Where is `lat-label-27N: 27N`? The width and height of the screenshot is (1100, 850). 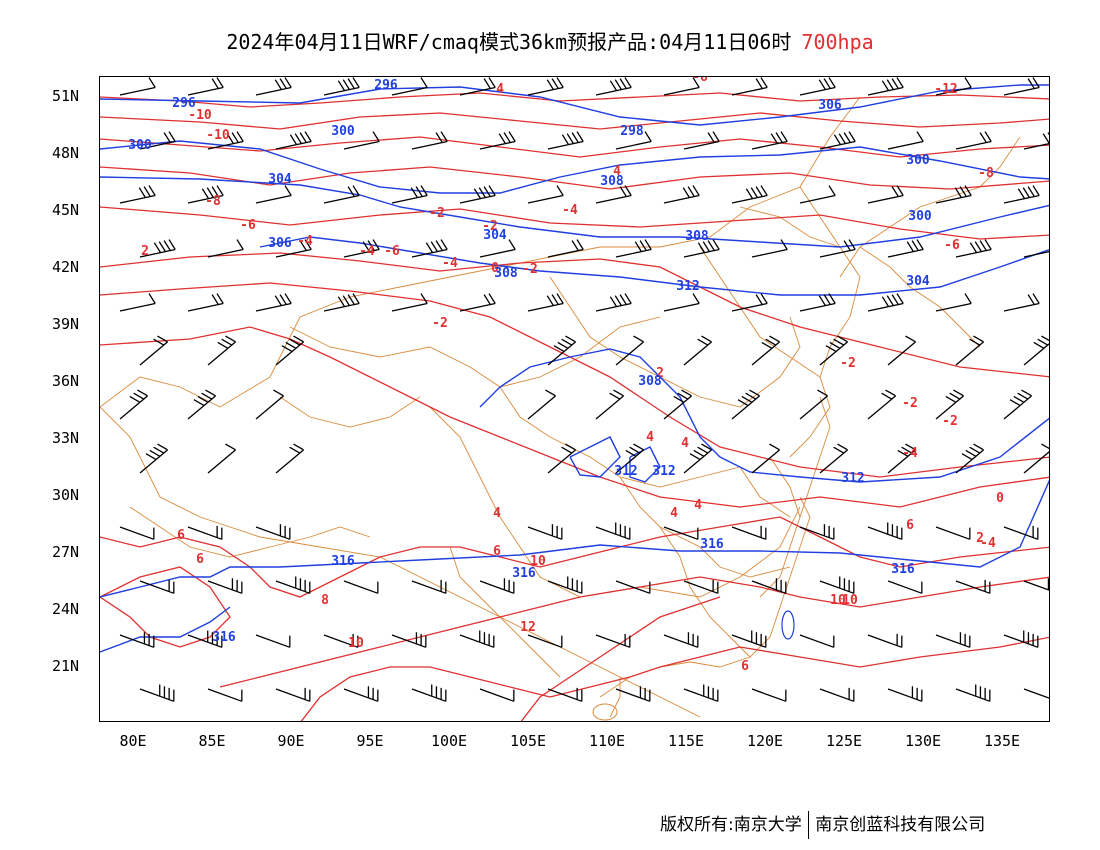
lat-label-27N: 27N is located at coordinates (66, 552).